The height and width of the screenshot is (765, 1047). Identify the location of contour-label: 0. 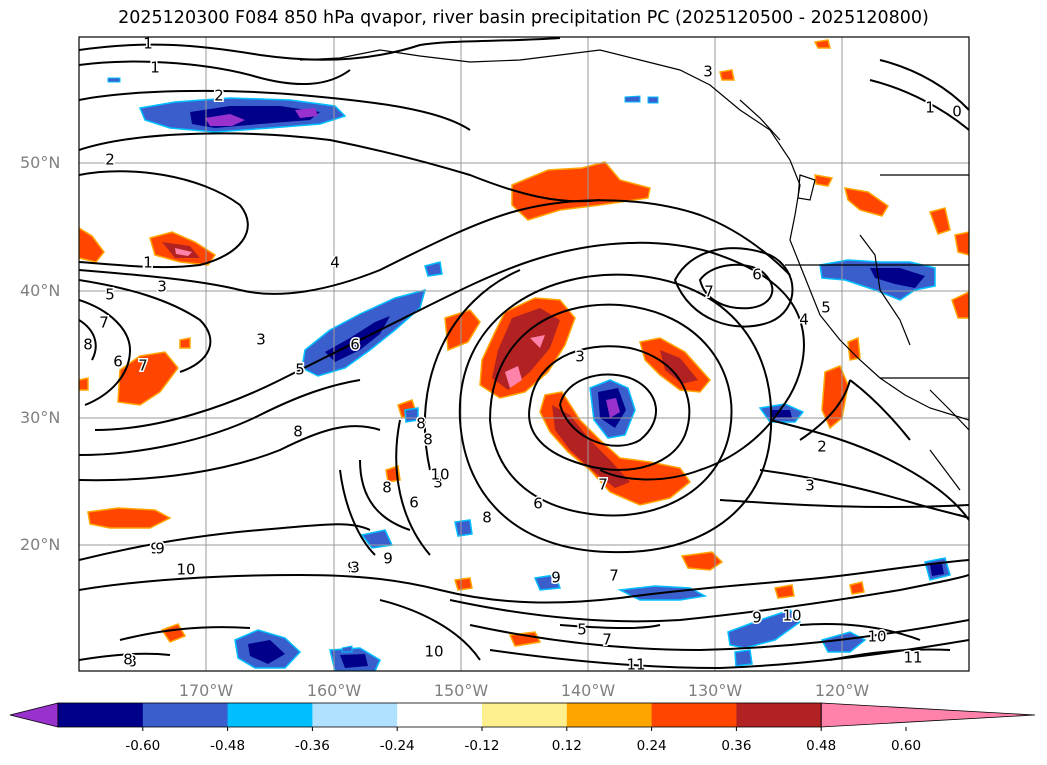
(957, 112).